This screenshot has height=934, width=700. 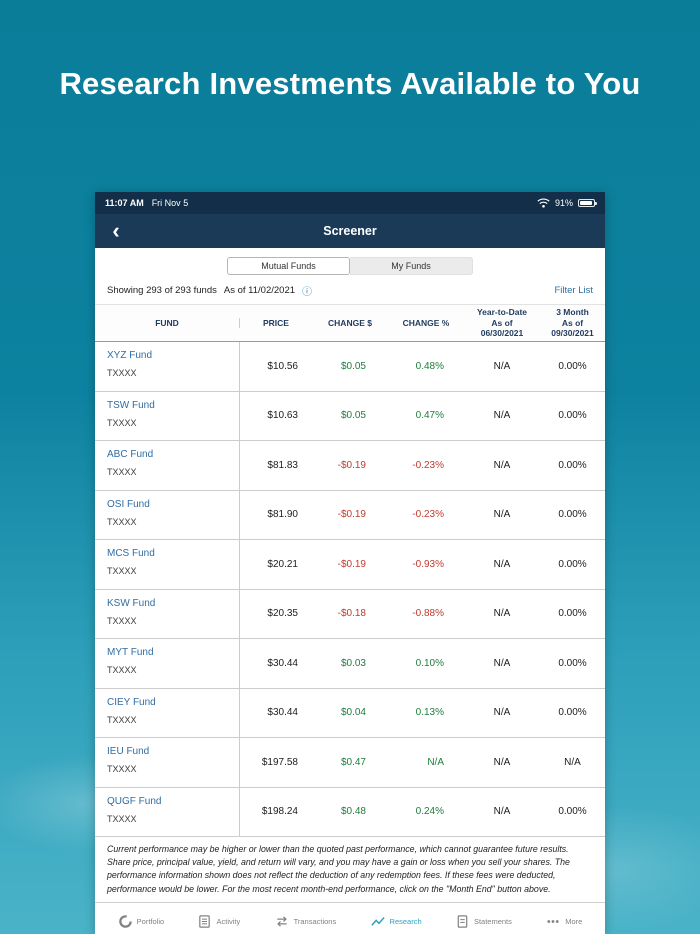 I want to click on fund-cell: ABC Fund TXXXX, so click(x=167, y=465).